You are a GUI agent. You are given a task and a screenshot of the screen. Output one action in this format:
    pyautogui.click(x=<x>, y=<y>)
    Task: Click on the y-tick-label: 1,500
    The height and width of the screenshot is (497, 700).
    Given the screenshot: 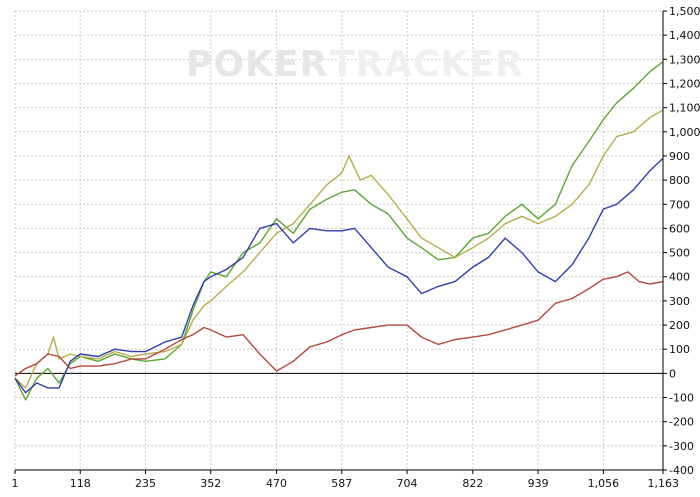 What is the action you would take?
    pyautogui.click(x=684, y=11)
    